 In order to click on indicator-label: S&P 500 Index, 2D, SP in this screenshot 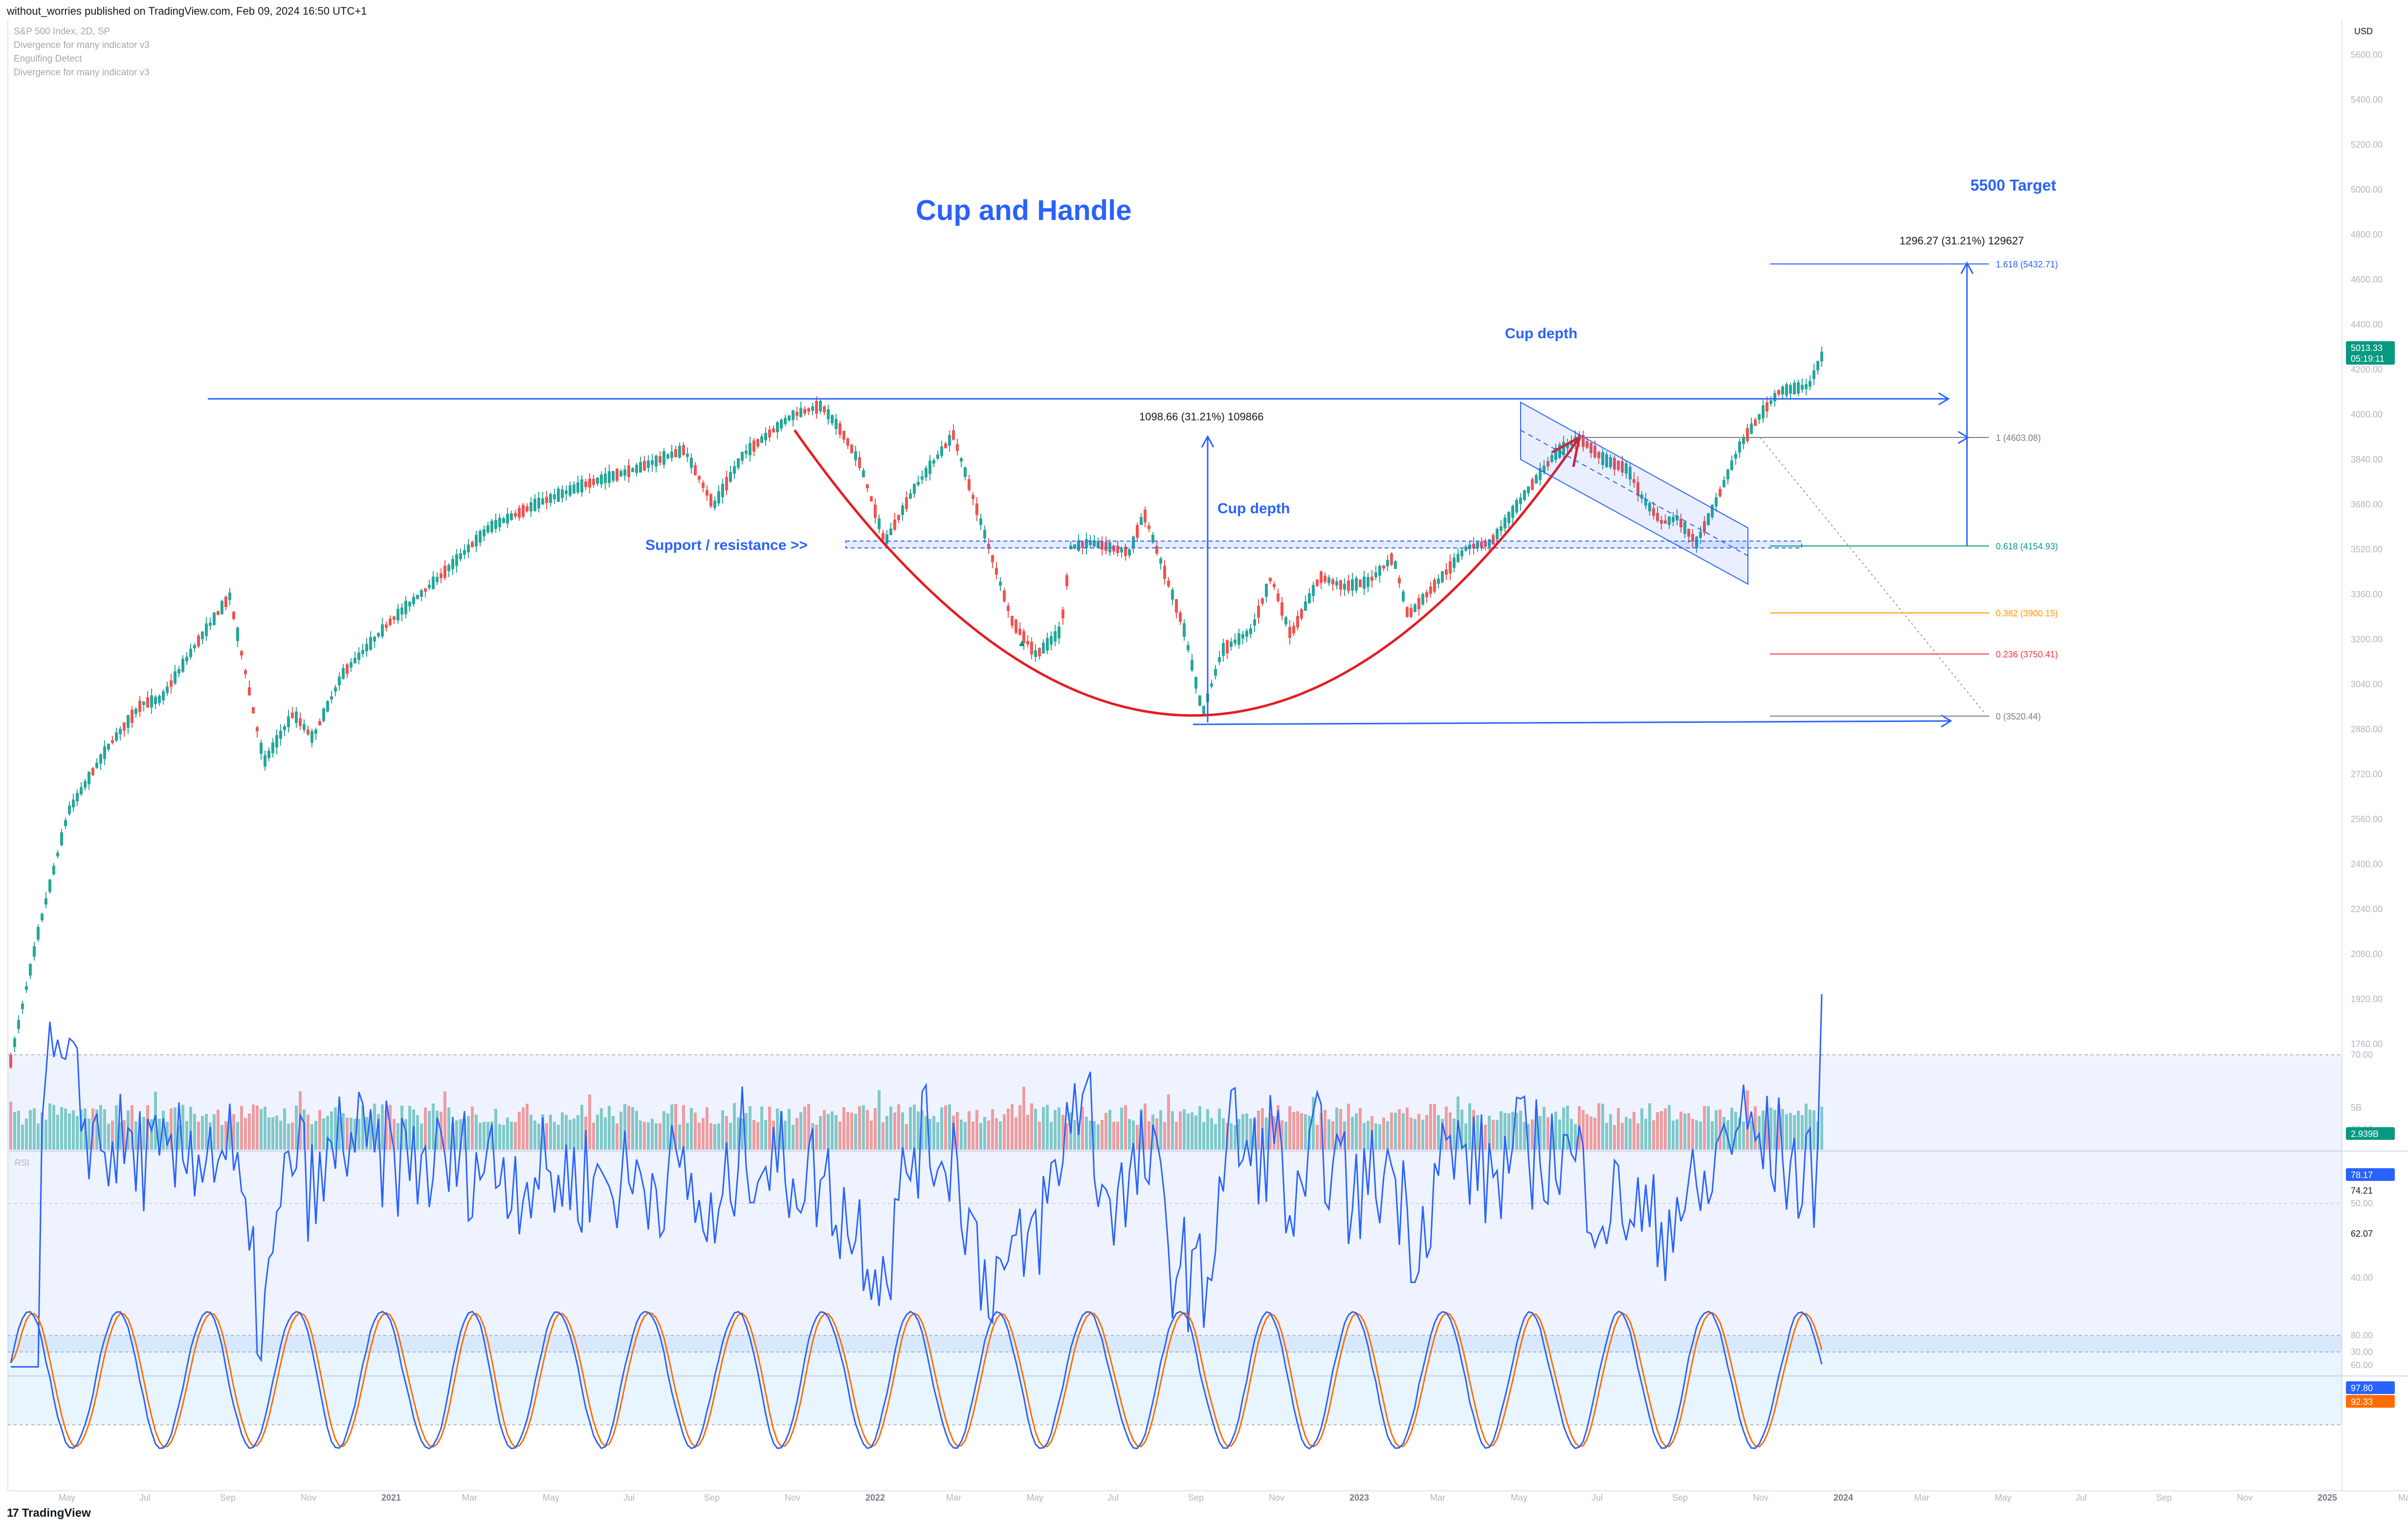, I will do `click(62, 32)`.